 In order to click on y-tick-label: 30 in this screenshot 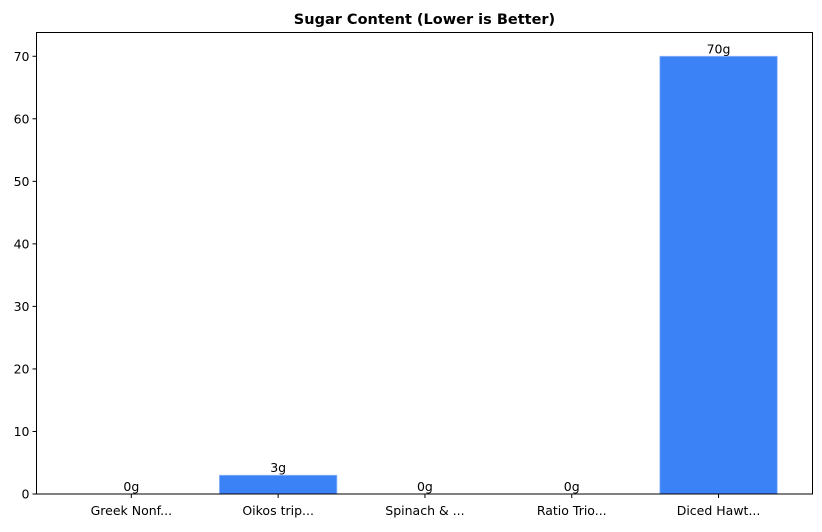, I will do `click(22, 306)`.